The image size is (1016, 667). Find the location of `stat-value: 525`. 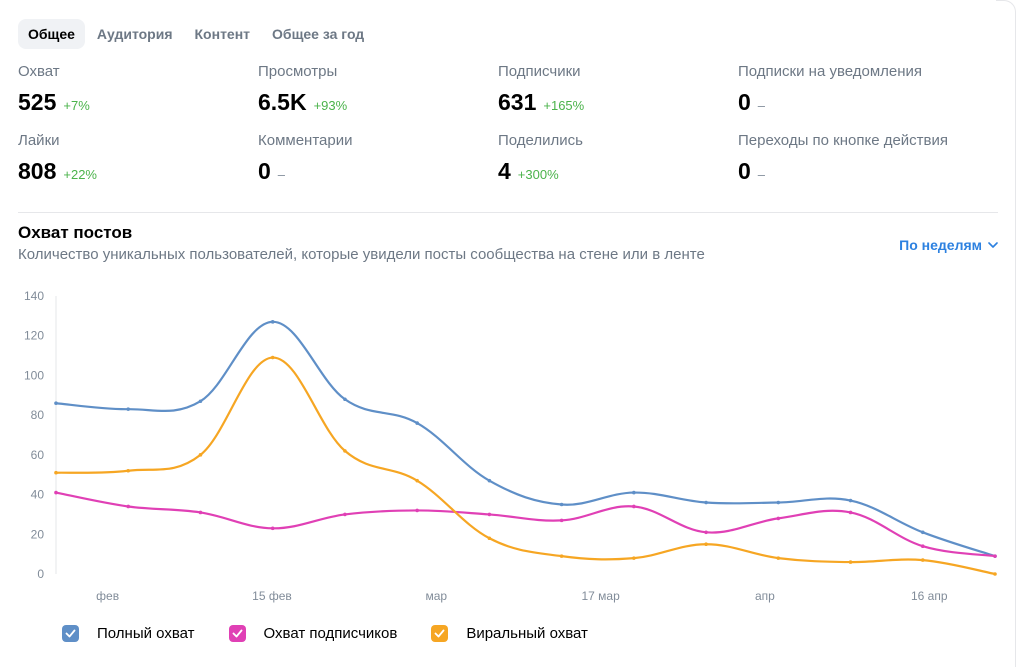

stat-value: 525 is located at coordinates (37, 102).